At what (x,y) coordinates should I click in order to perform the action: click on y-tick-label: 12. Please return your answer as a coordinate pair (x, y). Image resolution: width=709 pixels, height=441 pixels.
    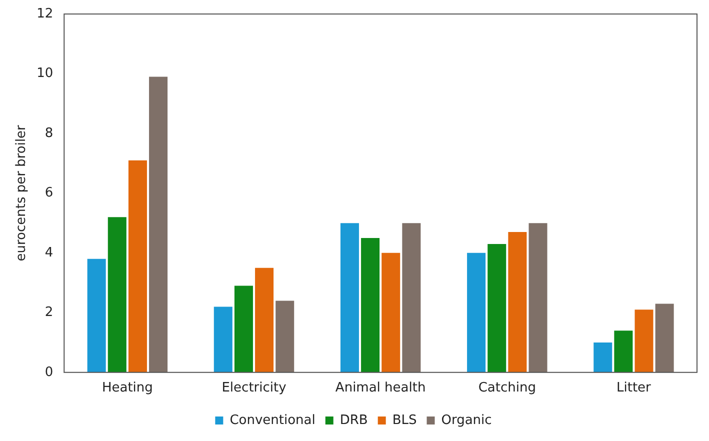
    Looking at the image, I should click on (45, 14).